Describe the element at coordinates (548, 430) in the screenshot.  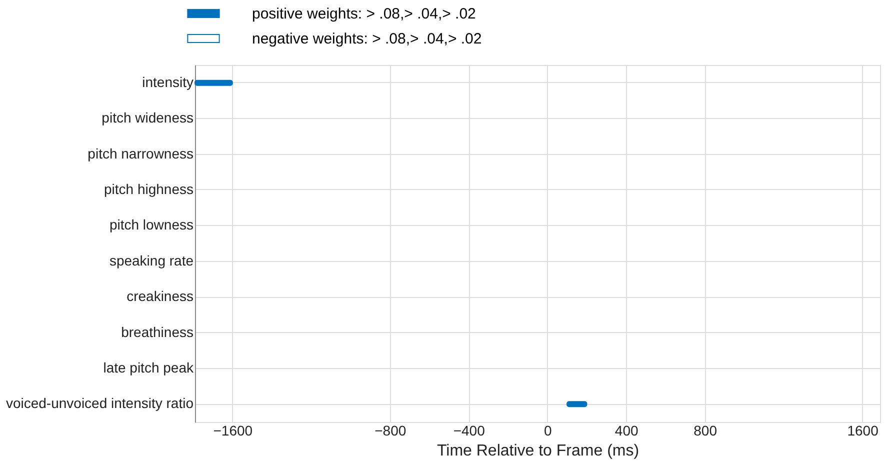
I see `x-tick-label: 0` at that location.